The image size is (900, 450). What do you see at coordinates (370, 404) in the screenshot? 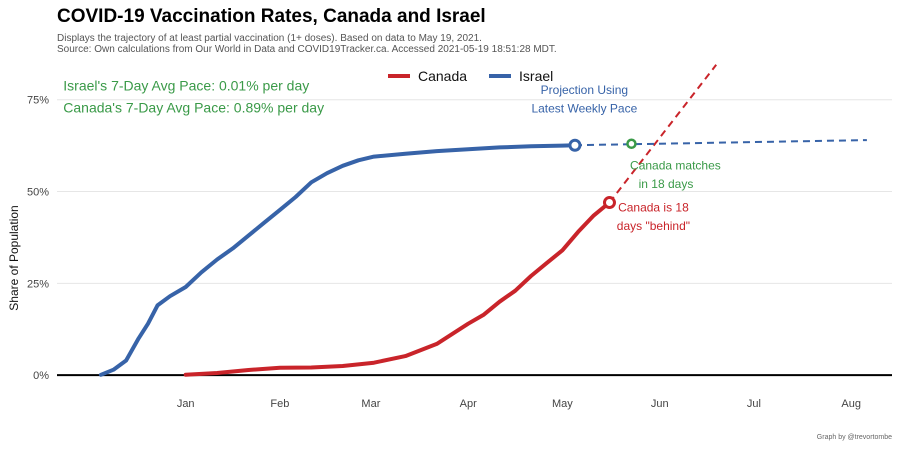
I see `x-tick-label: Mar` at bounding box center [370, 404].